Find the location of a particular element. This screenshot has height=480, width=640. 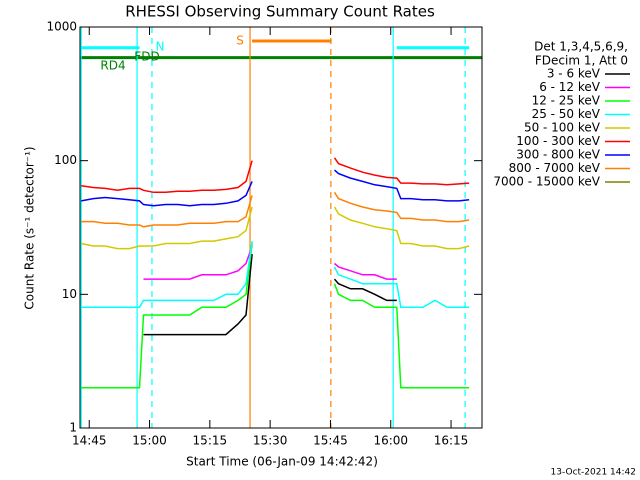

legend-label: 100 - 300 keV is located at coordinates (558, 141).